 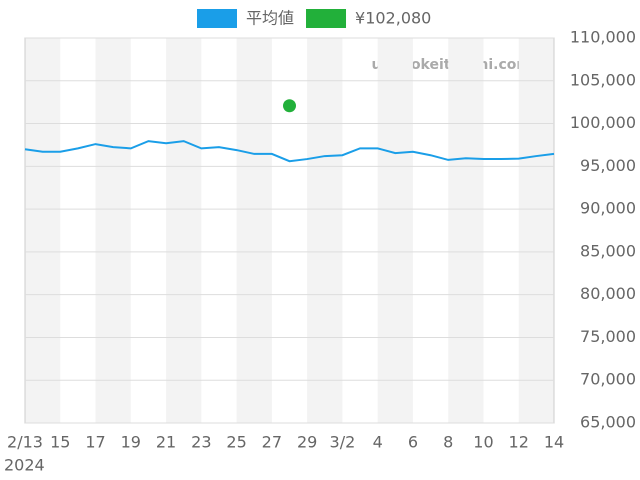 I want to click on x-tick-label: 8, so click(x=448, y=442).